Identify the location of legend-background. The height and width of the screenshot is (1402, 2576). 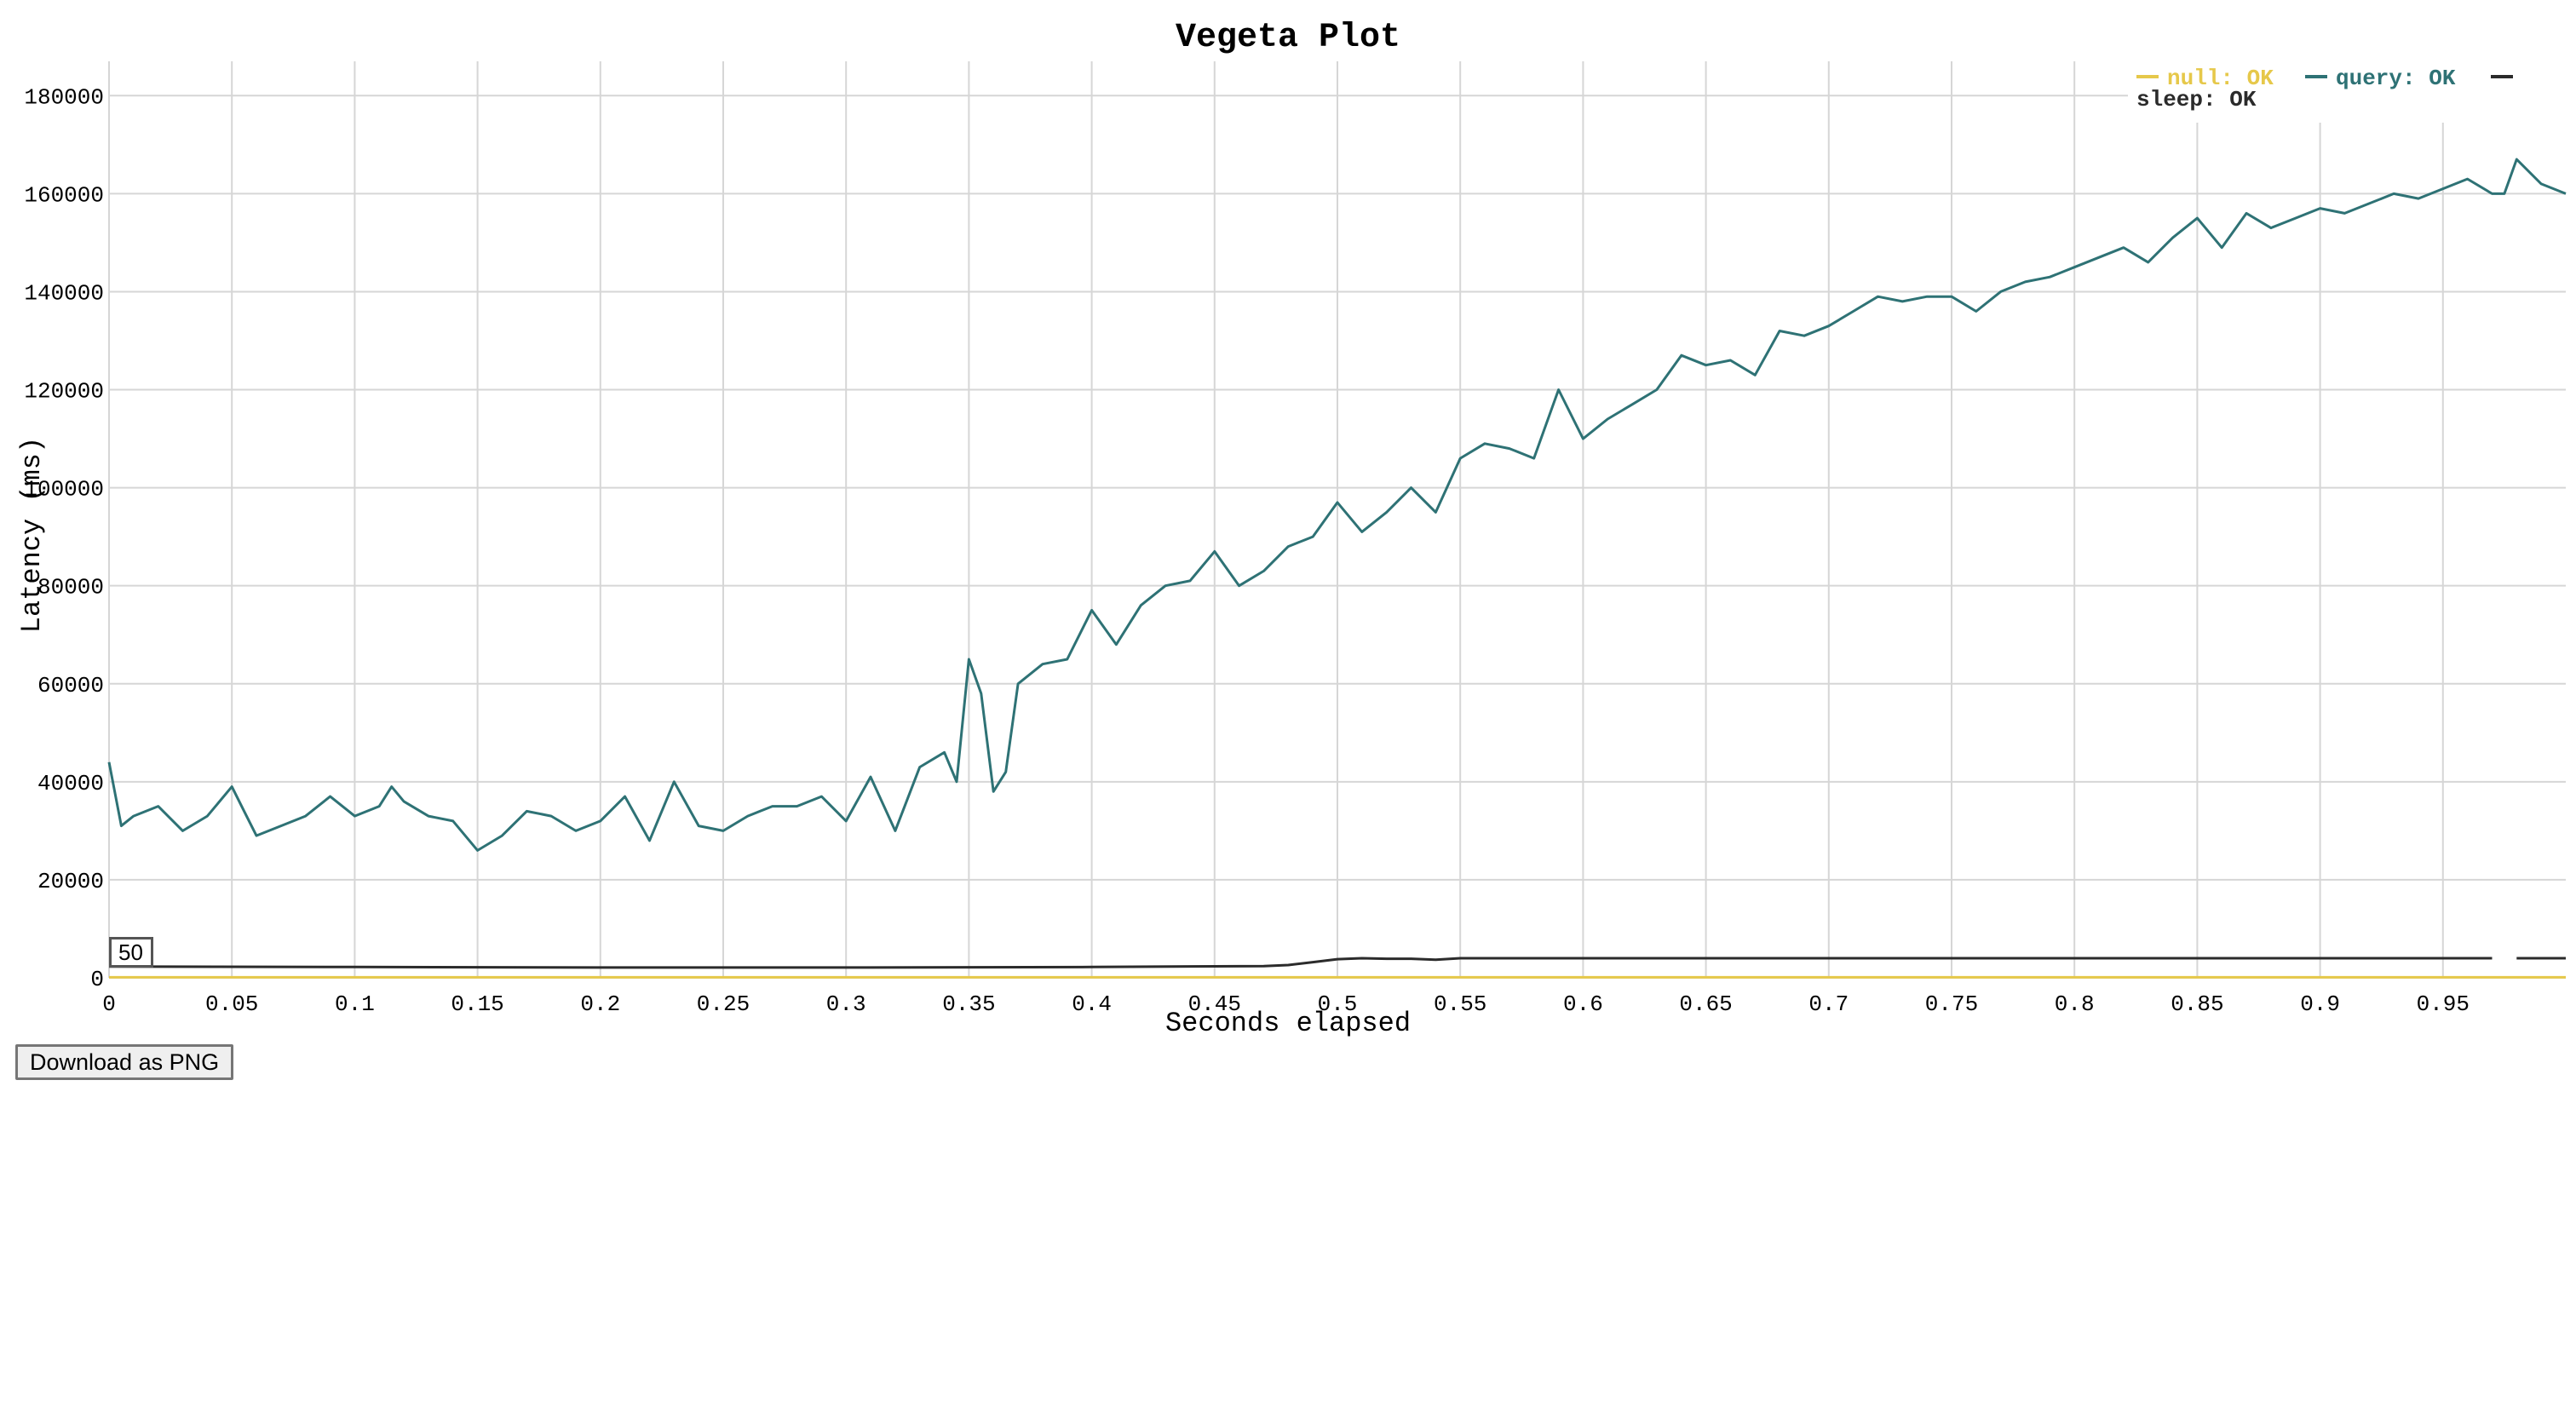
(2347, 92).